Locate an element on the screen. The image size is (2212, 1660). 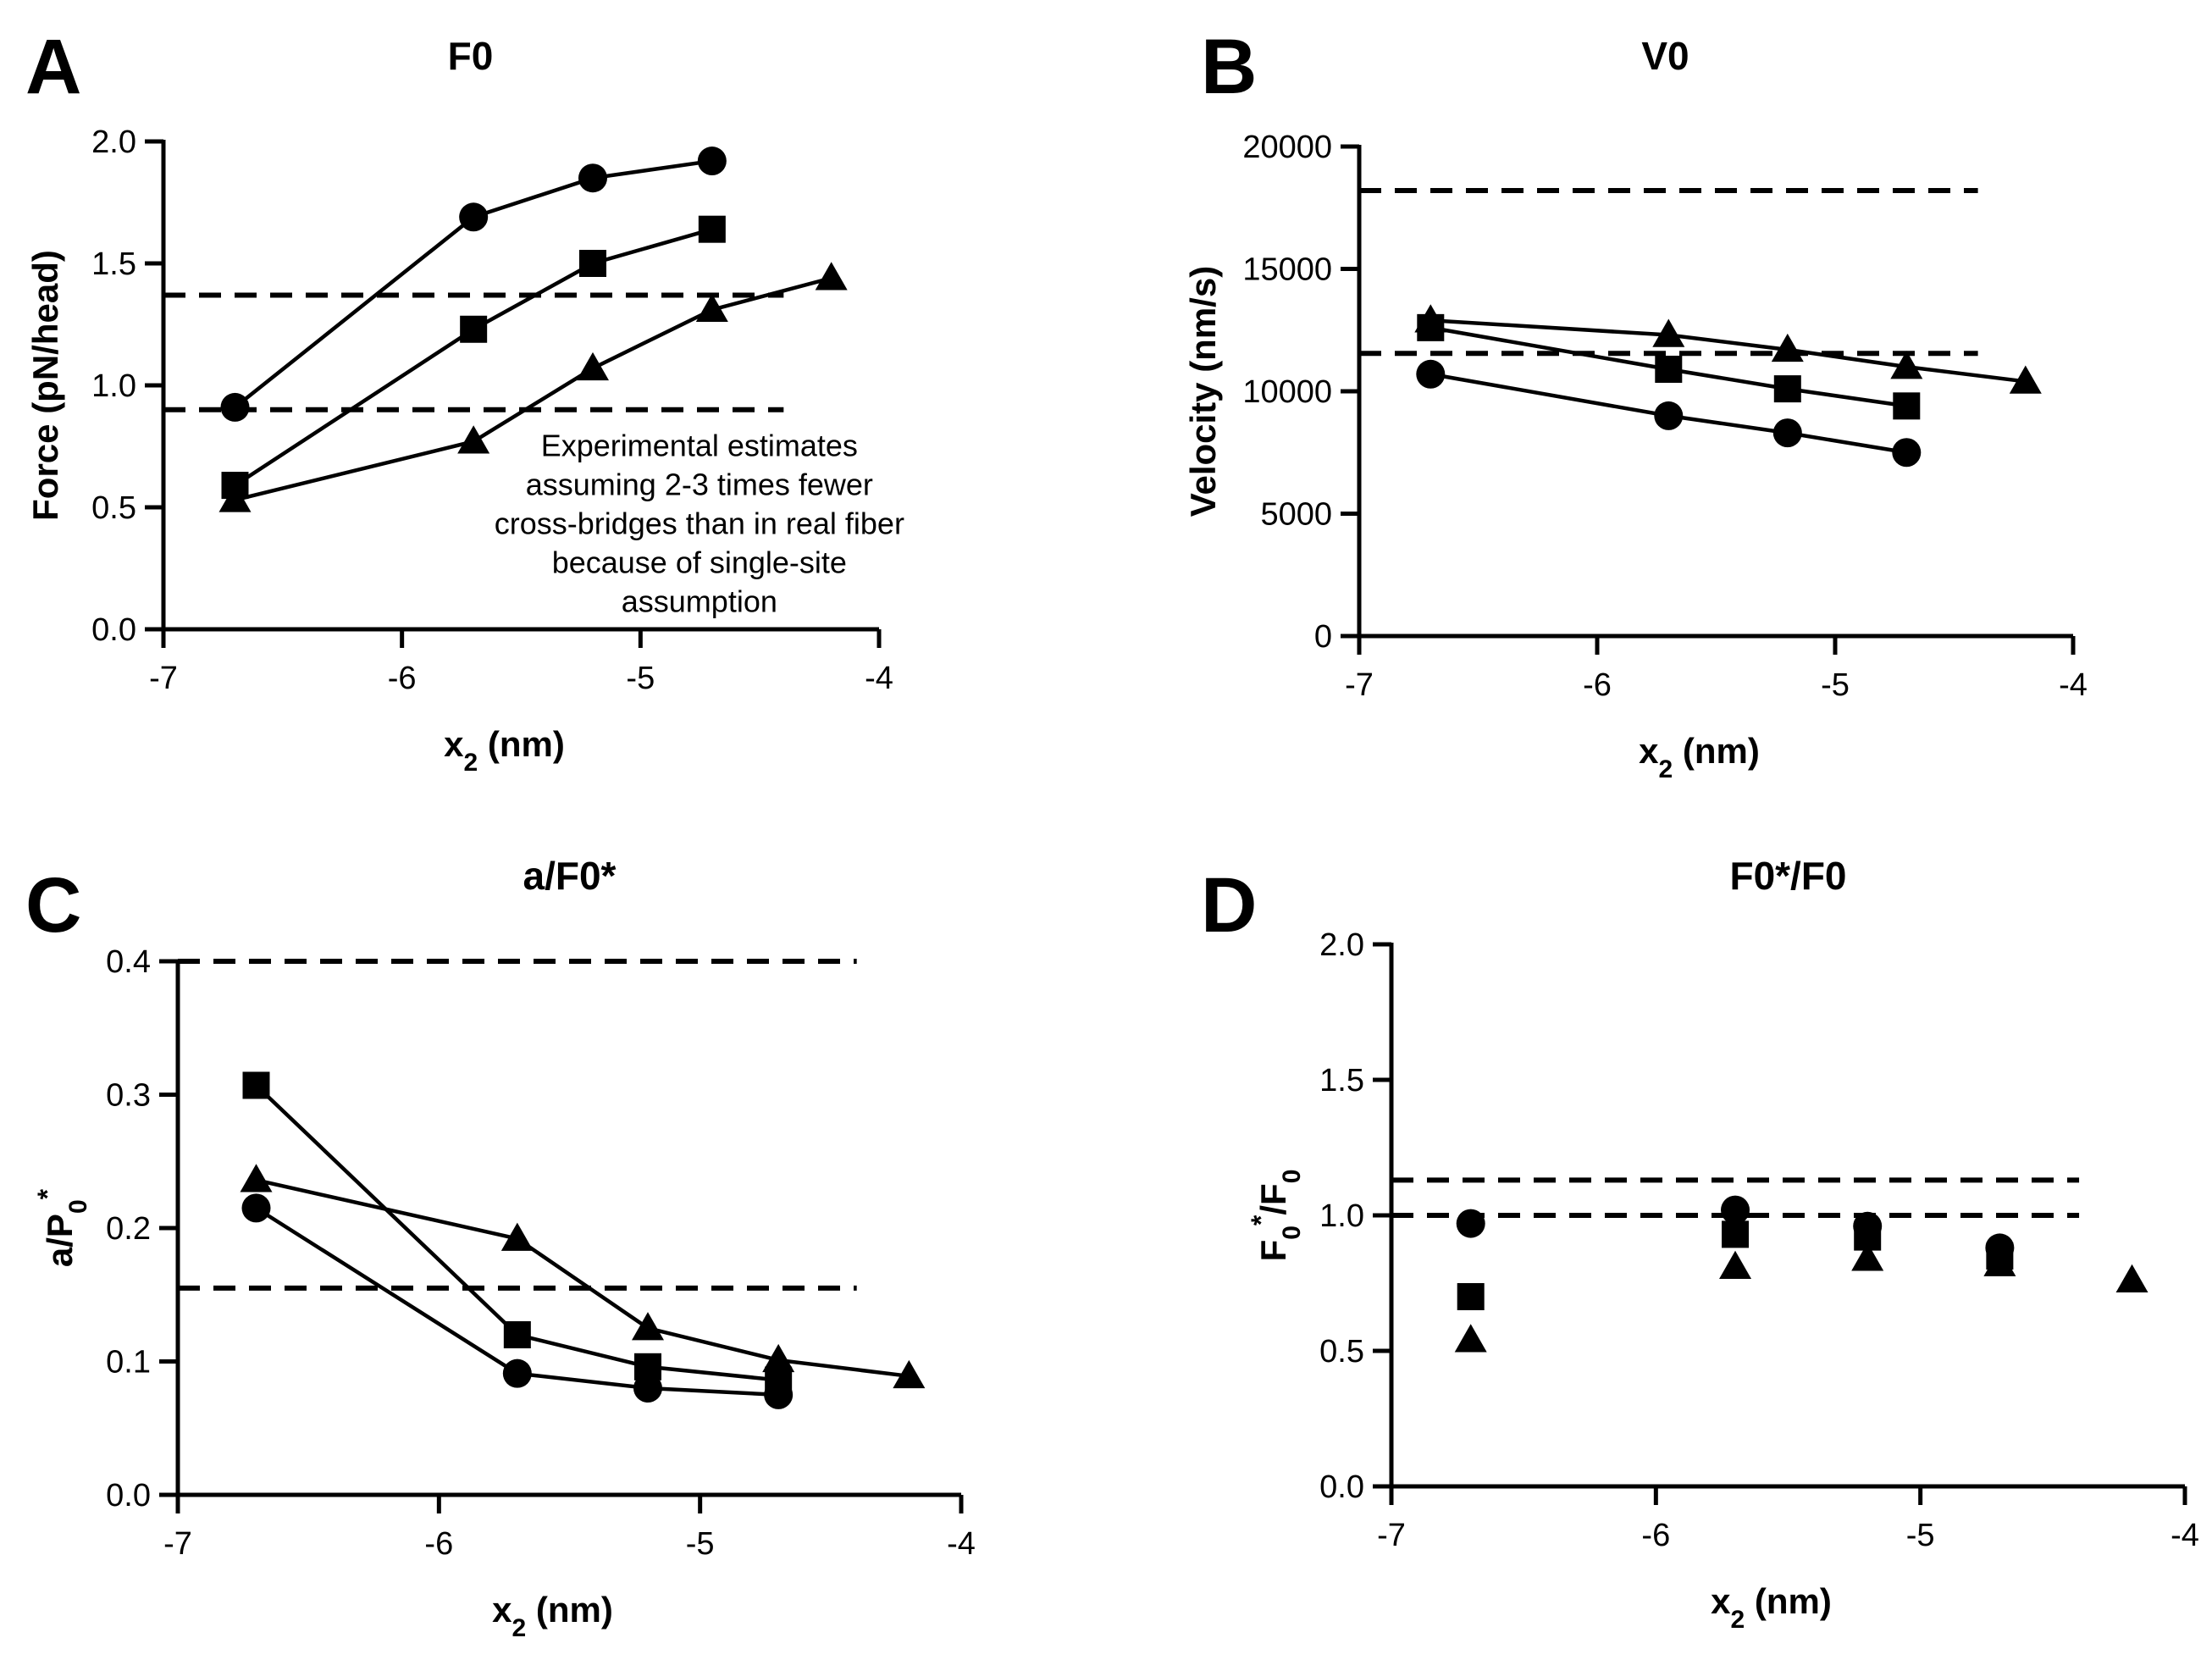
y-axis-label-sub2: 0 is located at coordinates (1292, 1177).